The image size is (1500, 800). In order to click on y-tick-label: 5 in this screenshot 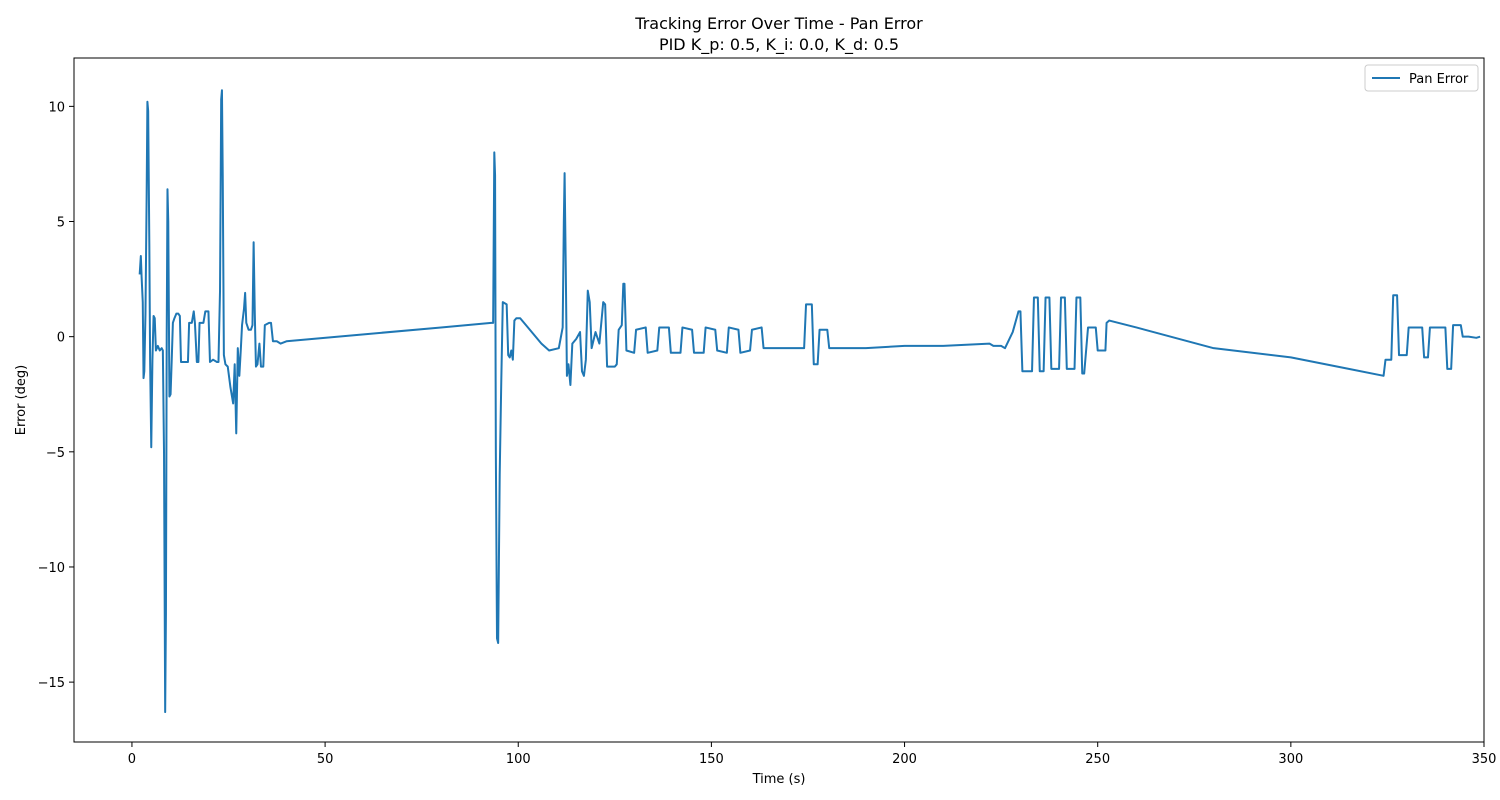, I will do `click(61, 223)`.